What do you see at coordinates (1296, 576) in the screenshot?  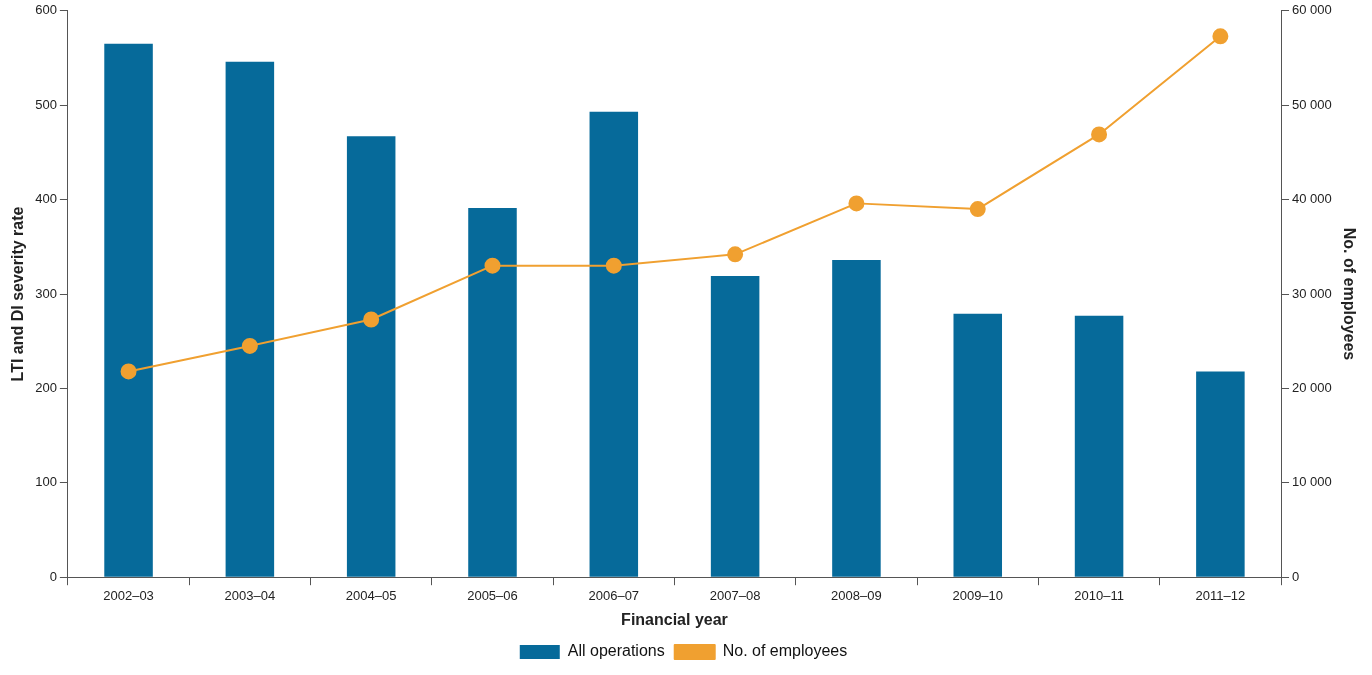 I see `y2-tick-label: 0` at bounding box center [1296, 576].